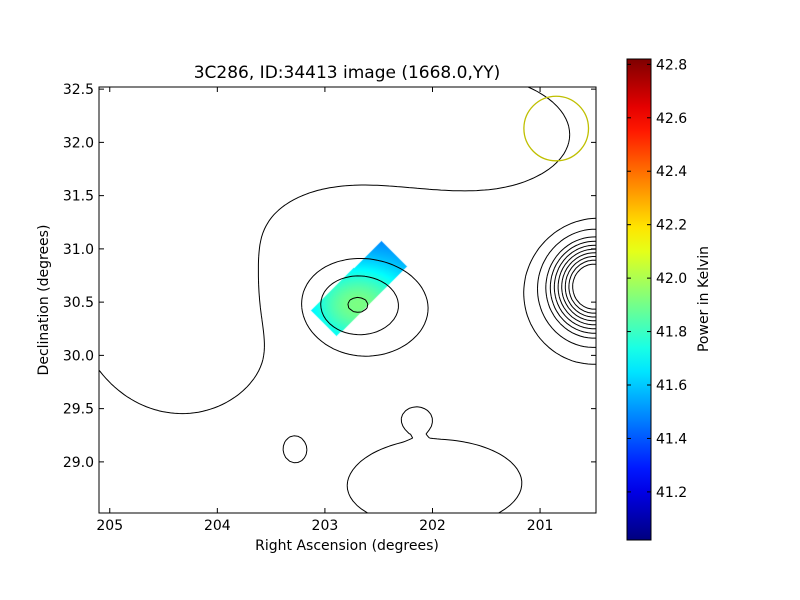 This screenshot has width=800, height=600. Describe the element at coordinates (78, 356) in the screenshot. I see `y-tick-label: 30.0` at that location.